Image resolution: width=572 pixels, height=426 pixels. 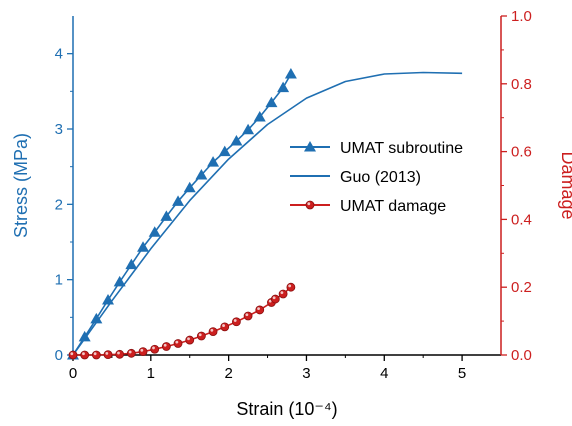 I want to click on left-y-tick-label: 3, so click(x=59, y=129).